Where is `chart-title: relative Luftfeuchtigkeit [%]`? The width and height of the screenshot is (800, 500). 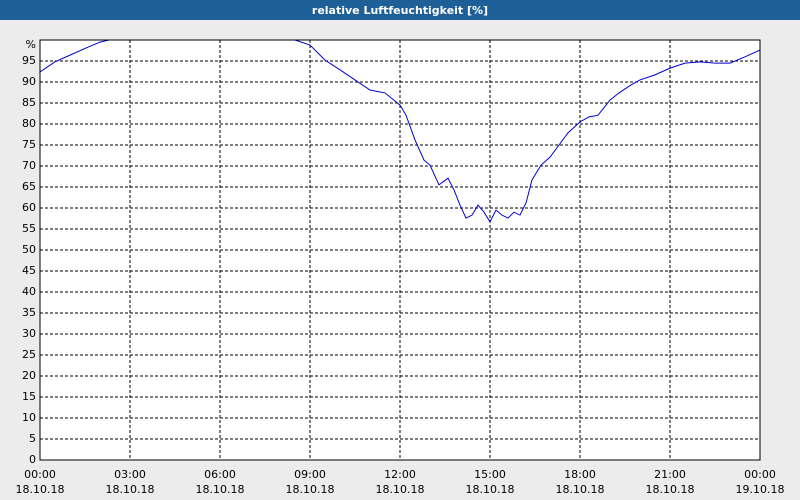 chart-title: relative Luftfeuchtigkeit [%] is located at coordinates (400, 10).